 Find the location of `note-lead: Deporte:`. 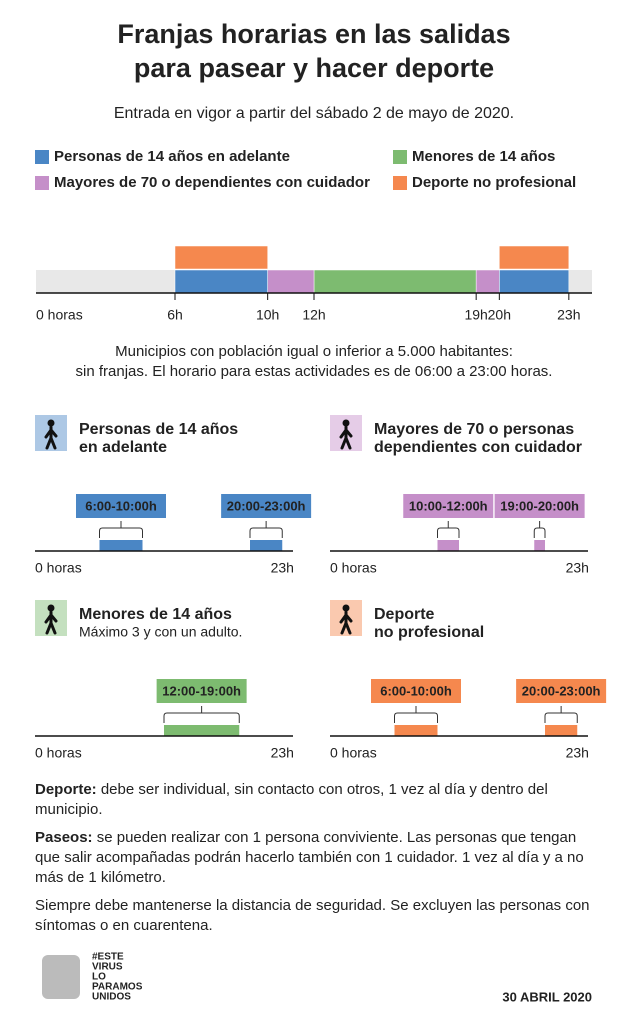

note-lead: Deporte: is located at coordinates (66, 789).